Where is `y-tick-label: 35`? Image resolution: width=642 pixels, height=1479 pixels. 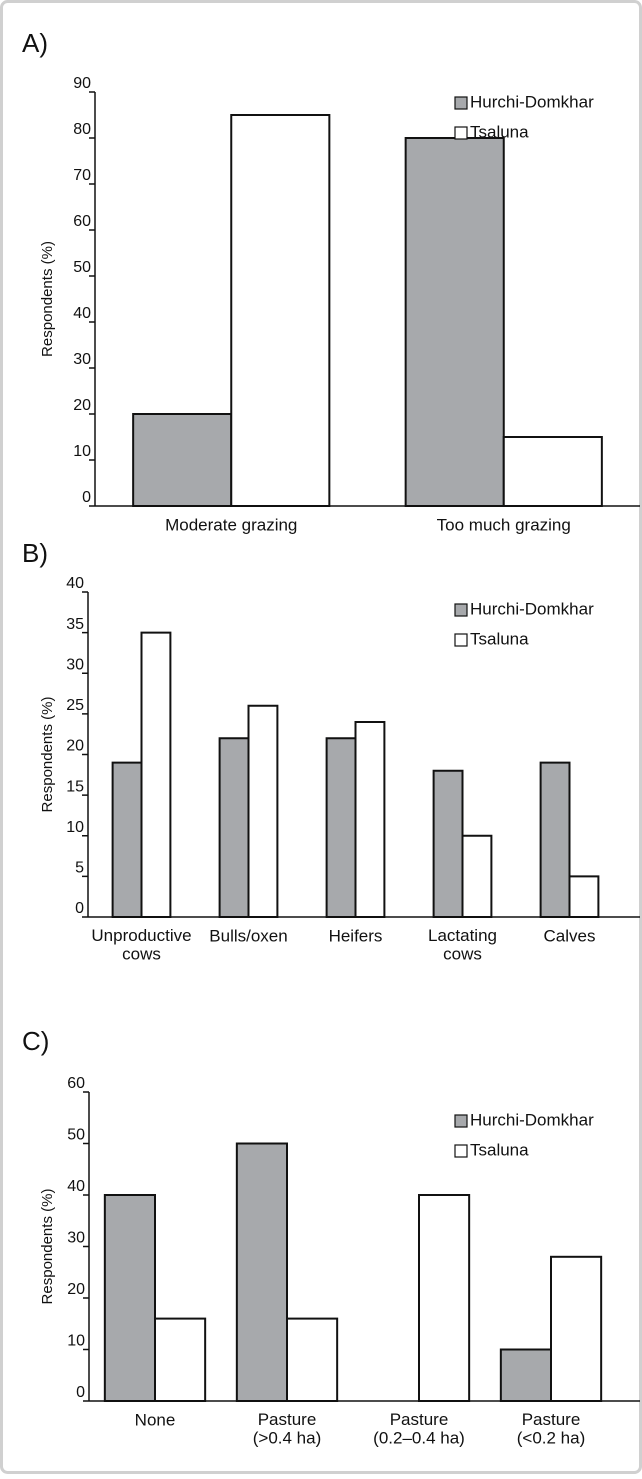
y-tick-label: 35 is located at coordinates (75, 624).